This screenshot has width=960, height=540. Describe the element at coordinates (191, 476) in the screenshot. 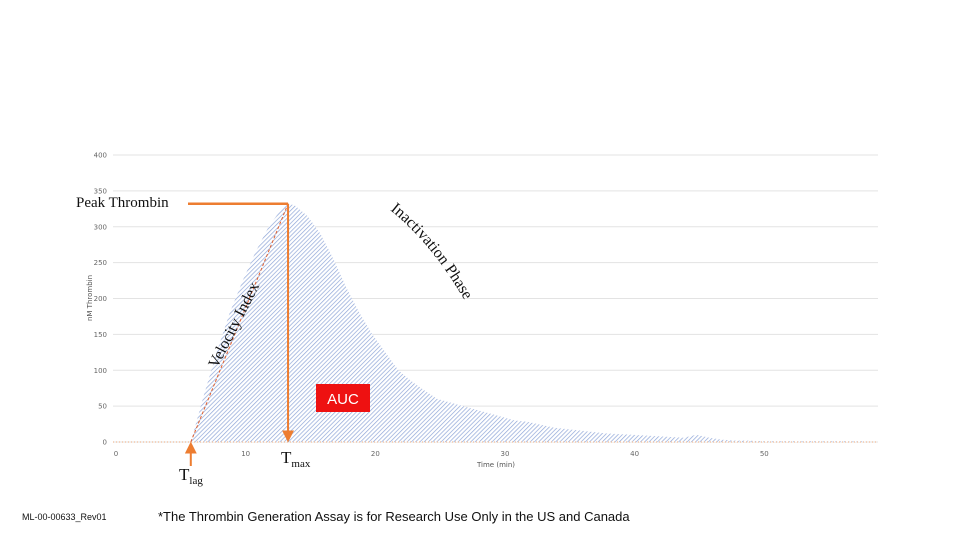

I see `tlag-label: Tlag` at that location.